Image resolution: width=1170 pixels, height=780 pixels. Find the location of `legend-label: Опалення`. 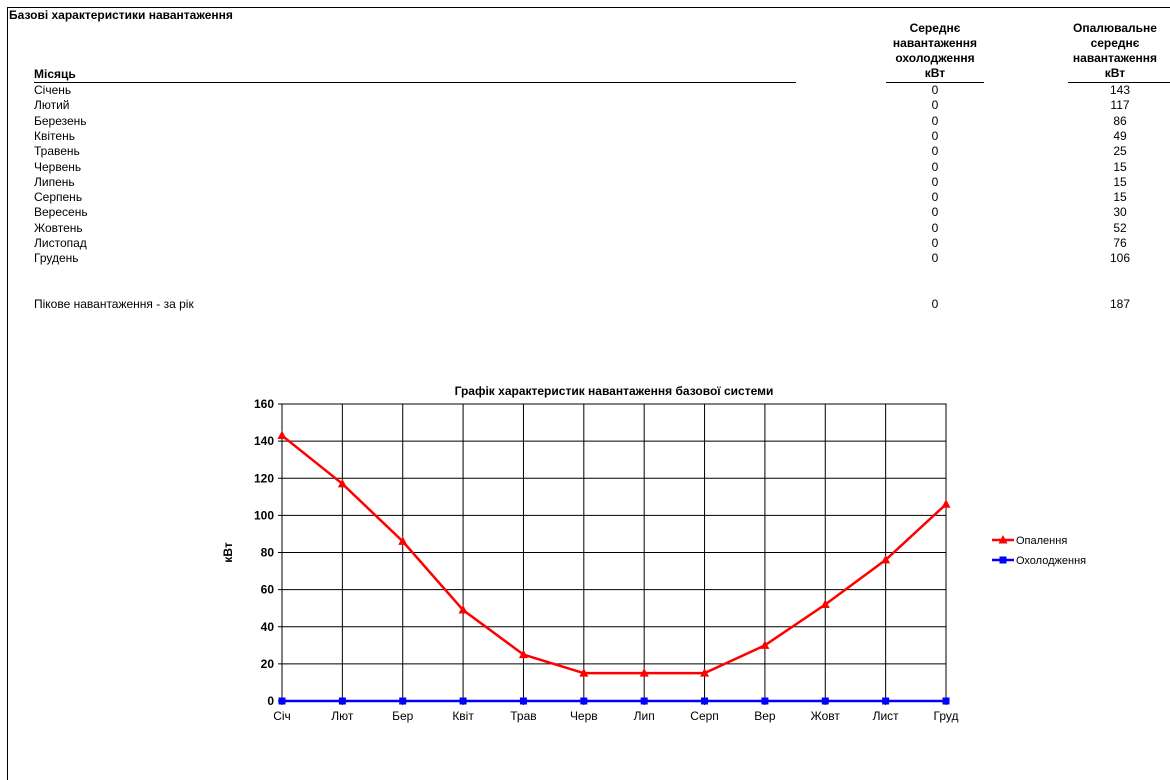

legend-label: Опалення is located at coordinates (1041, 541).